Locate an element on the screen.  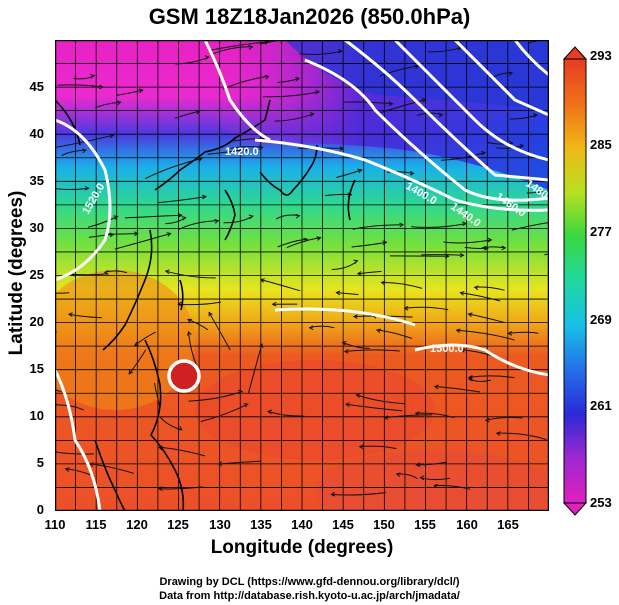
contour-label-1420: 1420.0 is located at coordinates (242, 152).